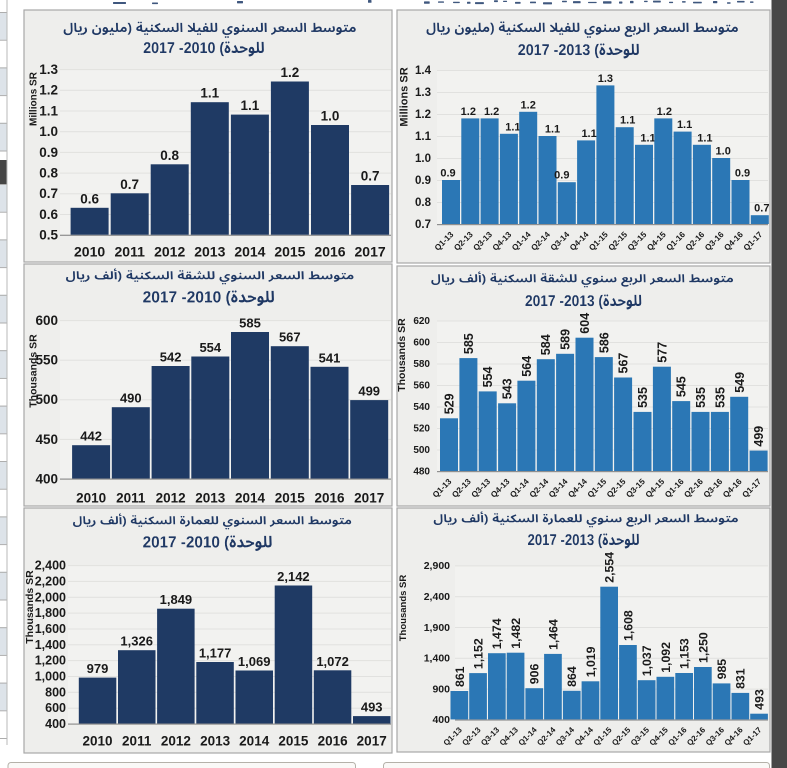 The image size is (787, 768). I want to click on svg-text: 604, so click(585, 323).